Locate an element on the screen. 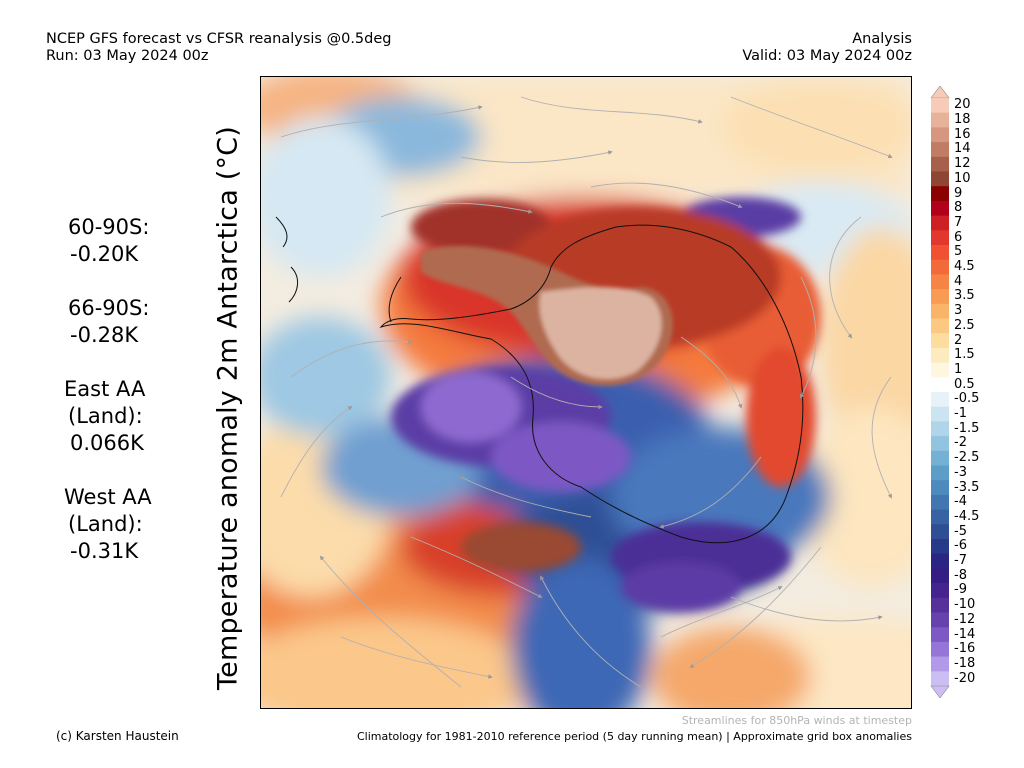 The width and height of the screenshot is (1024, 768). colorbar-max-arrow is located at coordinates (940, 92).